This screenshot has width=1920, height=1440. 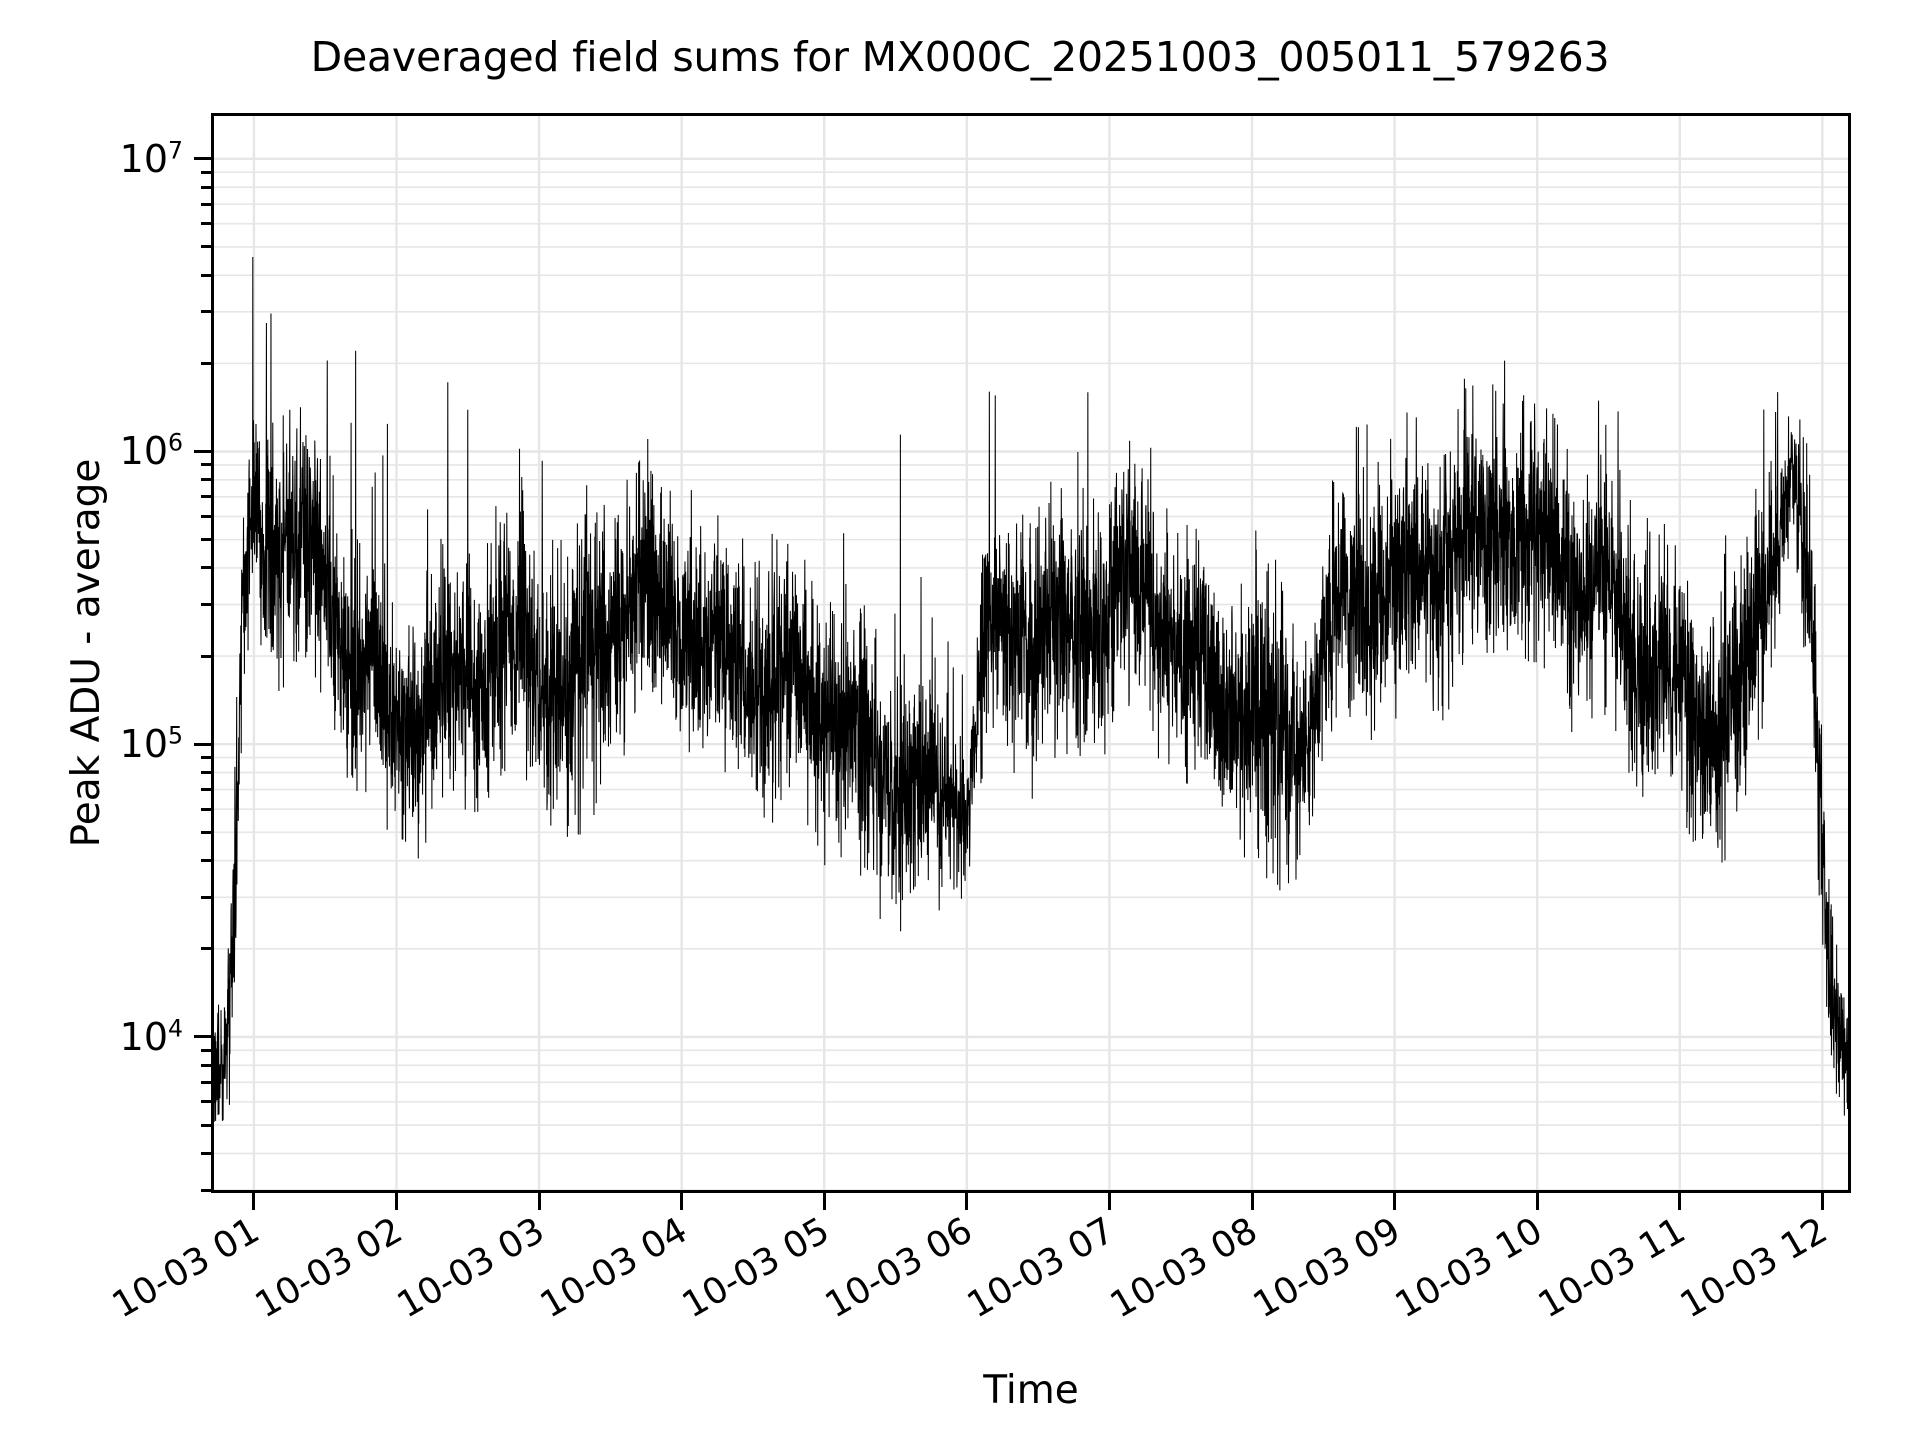 I want to click on x-tick-label: 10-03 10, so click(x=1469, y=1268).